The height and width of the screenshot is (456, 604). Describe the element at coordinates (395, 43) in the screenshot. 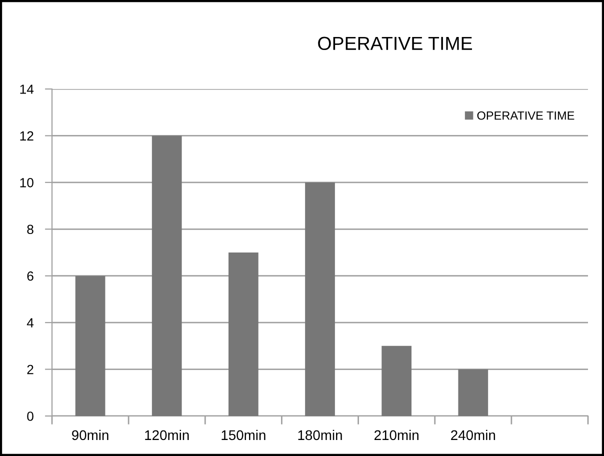

I see `chart-title: OPERATIVE TIME` at that location.